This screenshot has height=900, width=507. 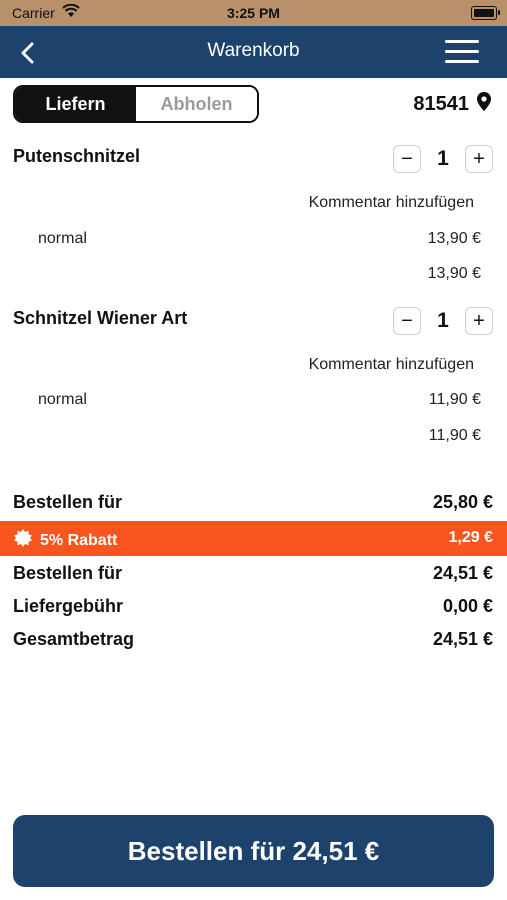 I want to click on cart-item-name: Schnitzel Wiener Art, so click(x=100, y=318).